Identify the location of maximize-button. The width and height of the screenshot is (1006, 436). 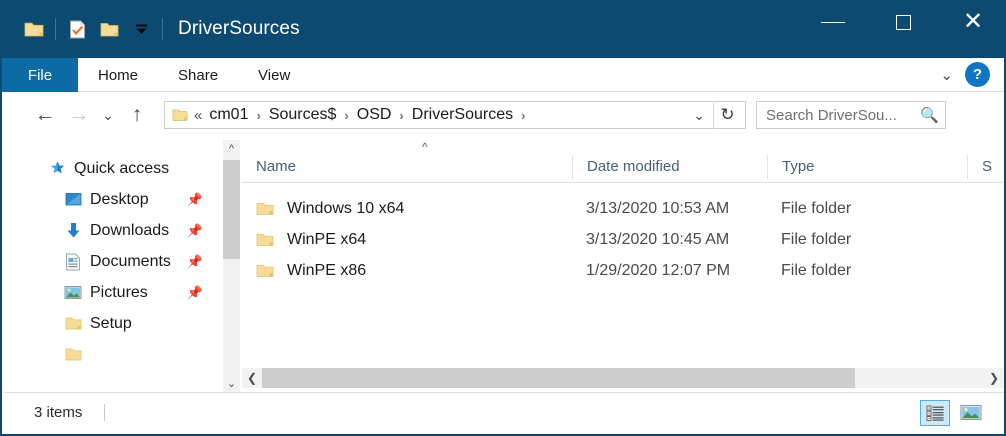
(903, 22).